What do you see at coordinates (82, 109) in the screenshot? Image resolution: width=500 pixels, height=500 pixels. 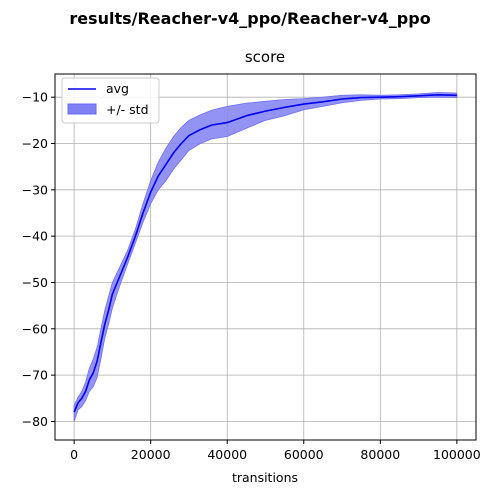 I see `legend-std-swatch` at bounding box center [82, 109].